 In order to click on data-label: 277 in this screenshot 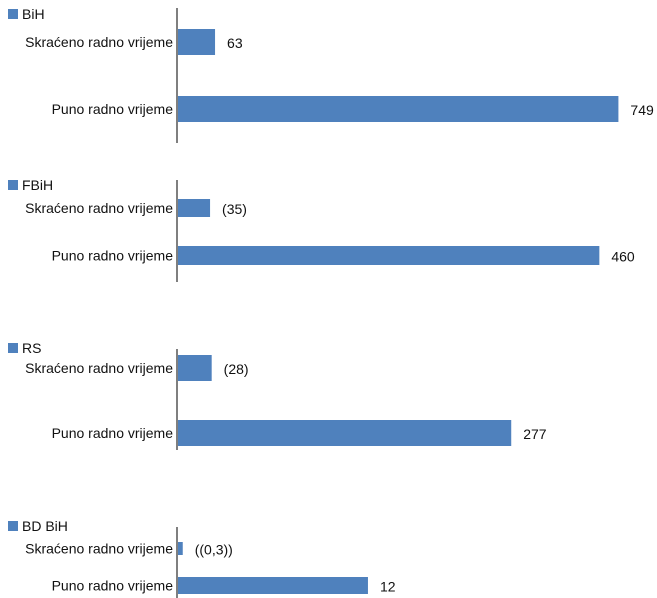, I will do `click(535, 434)`.